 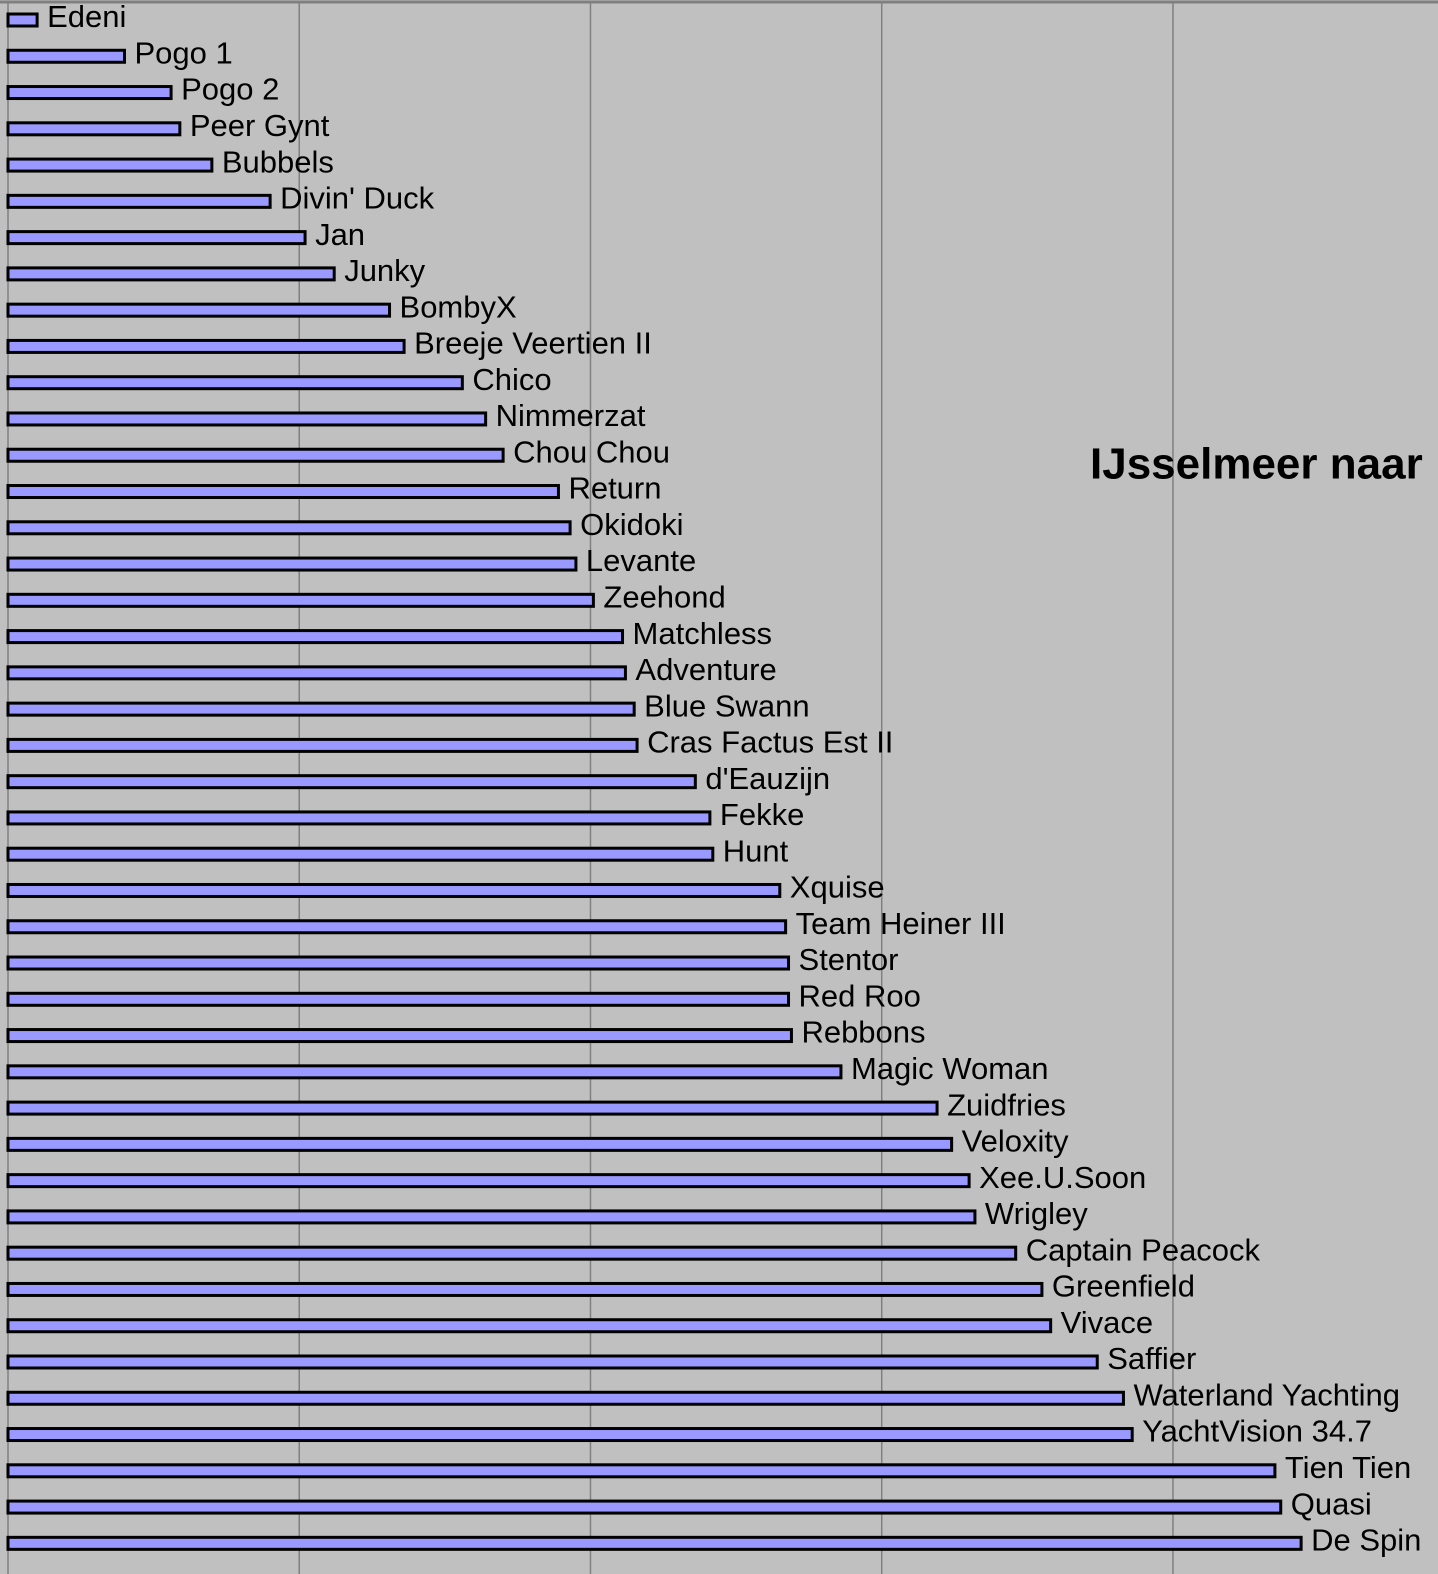 I want to click on bar-label: Divin' Duck, so click(x=357, y=198).